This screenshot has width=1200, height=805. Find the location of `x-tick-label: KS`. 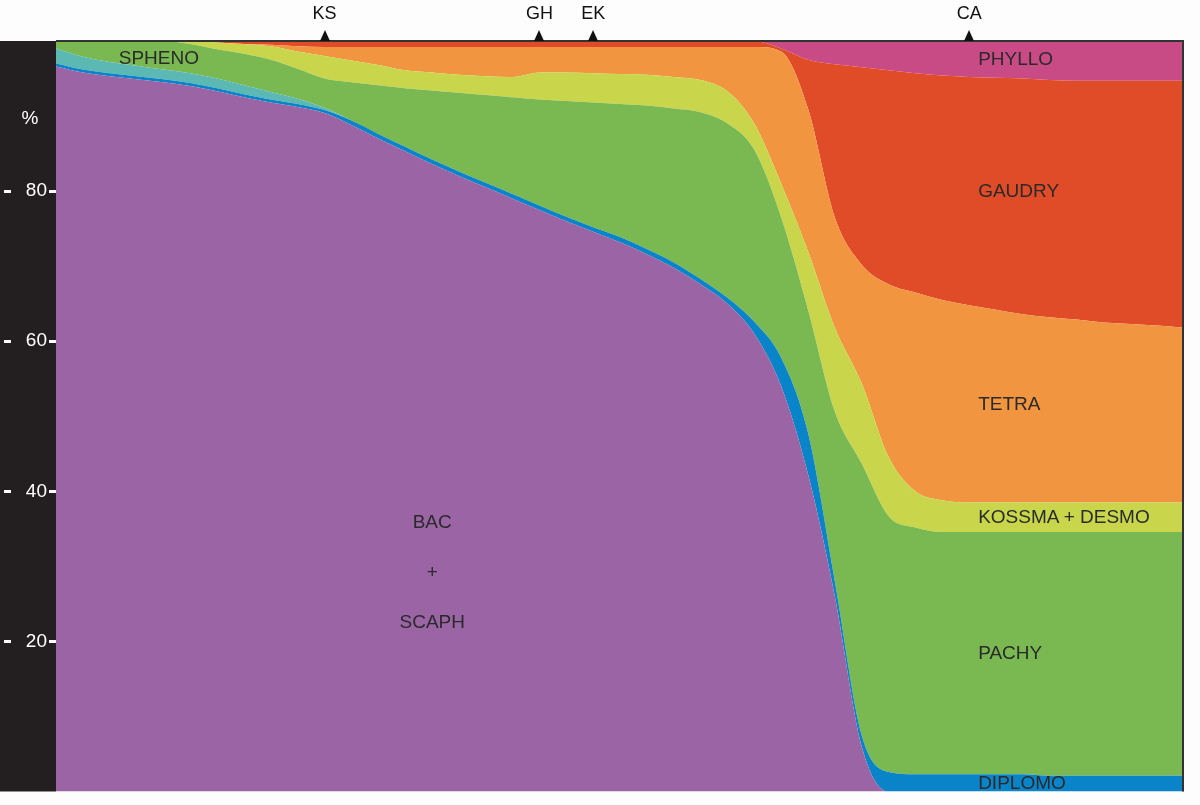

x-tick-label: KS is located at coordinates (324, 13).